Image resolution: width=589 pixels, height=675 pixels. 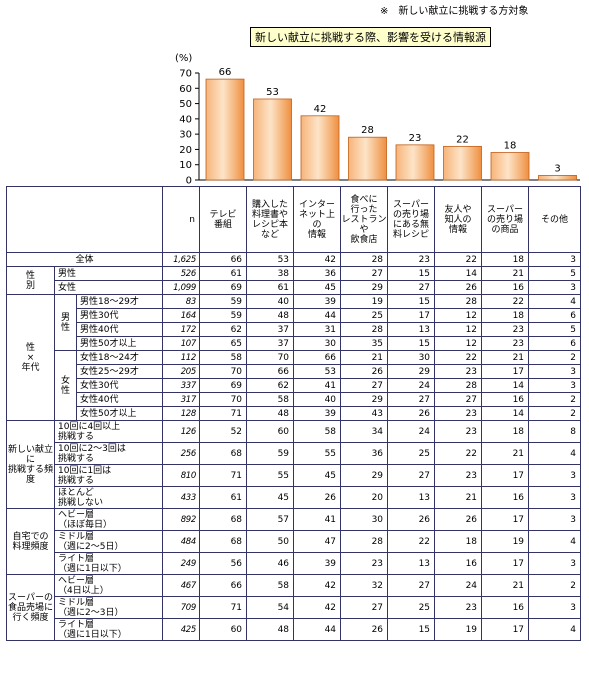 I want to click on percent-cell: 2, so click(x=555, y=585).